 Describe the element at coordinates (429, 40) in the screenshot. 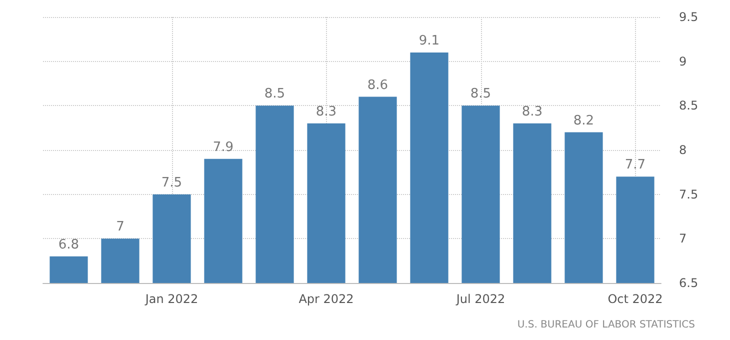

I see `data-label: 9.1` at that location.